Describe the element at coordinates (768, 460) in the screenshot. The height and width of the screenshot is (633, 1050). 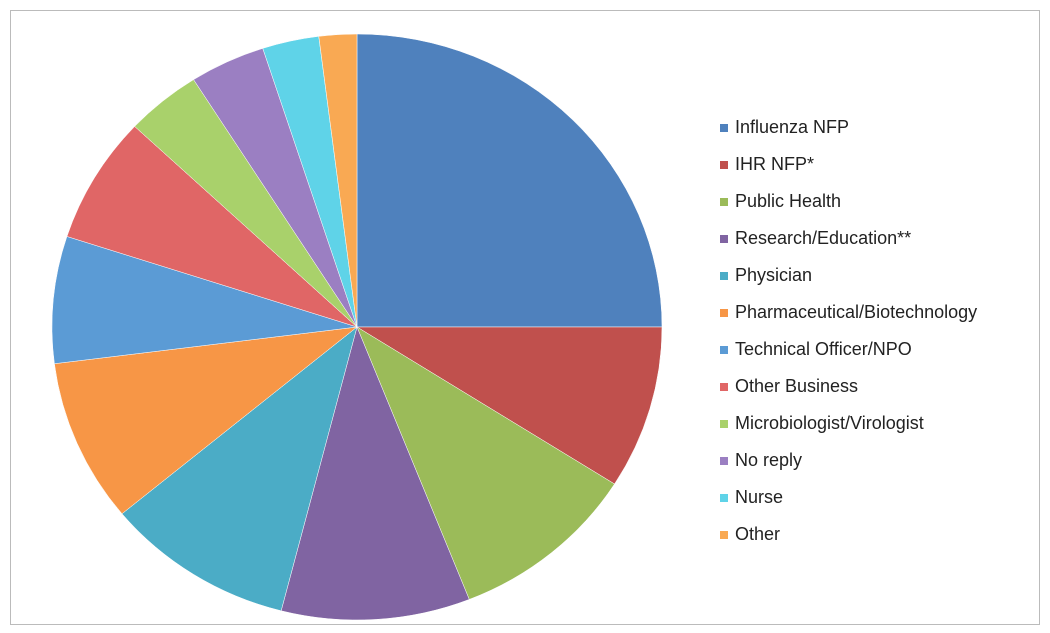
I see `legend-label: No reply` at that location.